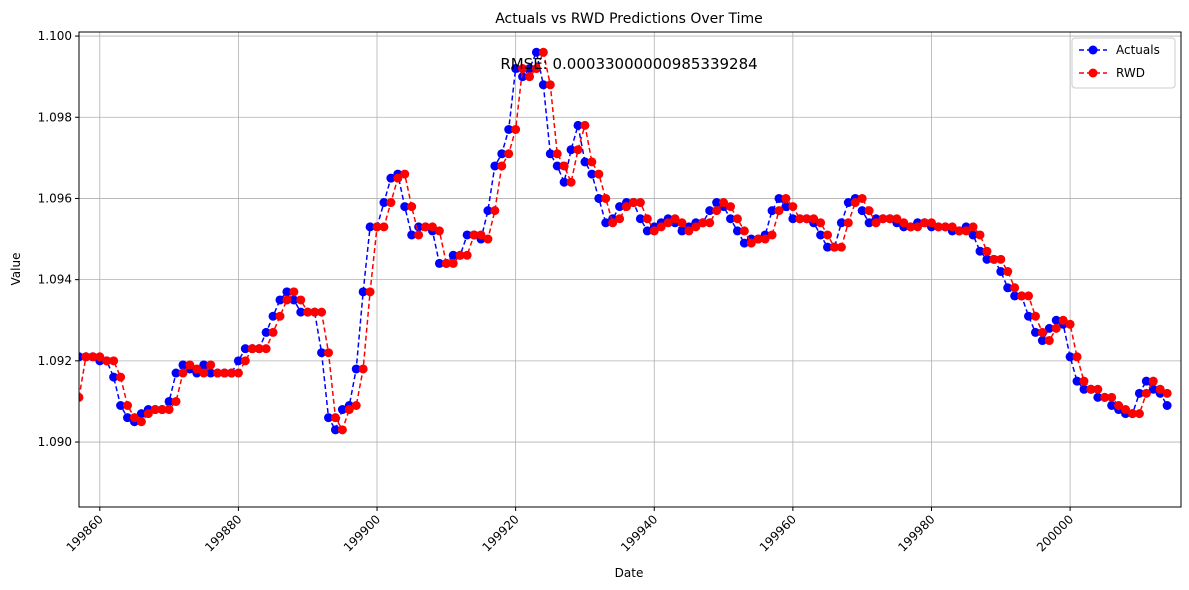 This screenshot has height=590, width=1189. Describe the element at coordinates (629, 573) in the screenshot. I see `x-axis-label: Date` at that location.